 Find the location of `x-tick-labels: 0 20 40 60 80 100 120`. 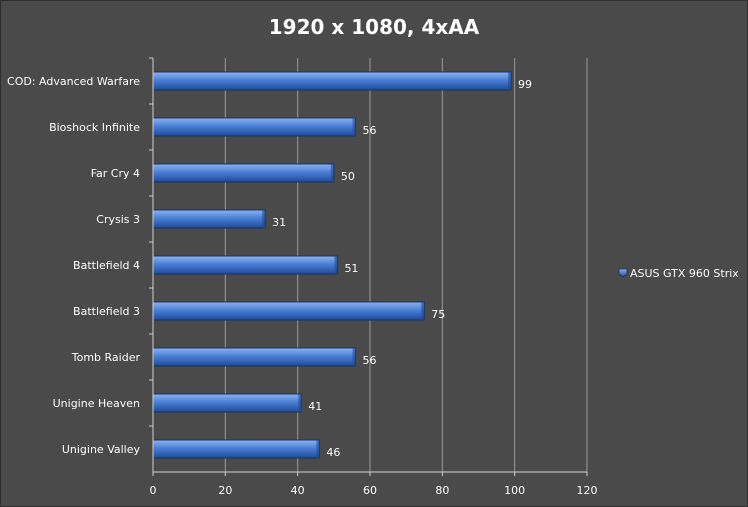

x-tick-labels: 0 20 40 60 80 100 120 is located at coordinates (374, 490).